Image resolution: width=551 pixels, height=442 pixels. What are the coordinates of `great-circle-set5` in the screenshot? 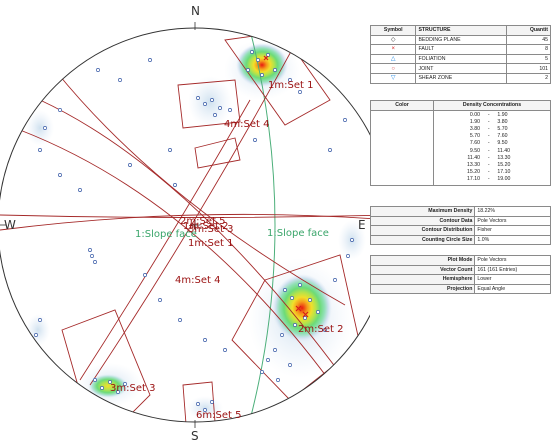 It's located at (185, 216).